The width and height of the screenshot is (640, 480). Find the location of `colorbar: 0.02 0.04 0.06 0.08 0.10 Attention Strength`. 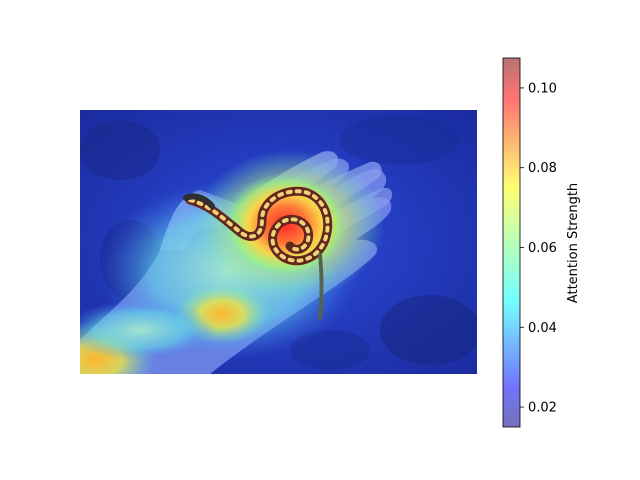

colorbar: 0.02 0.04 0.06 0.08 0.10 Attention Strength is located at coordinates (541, 242).